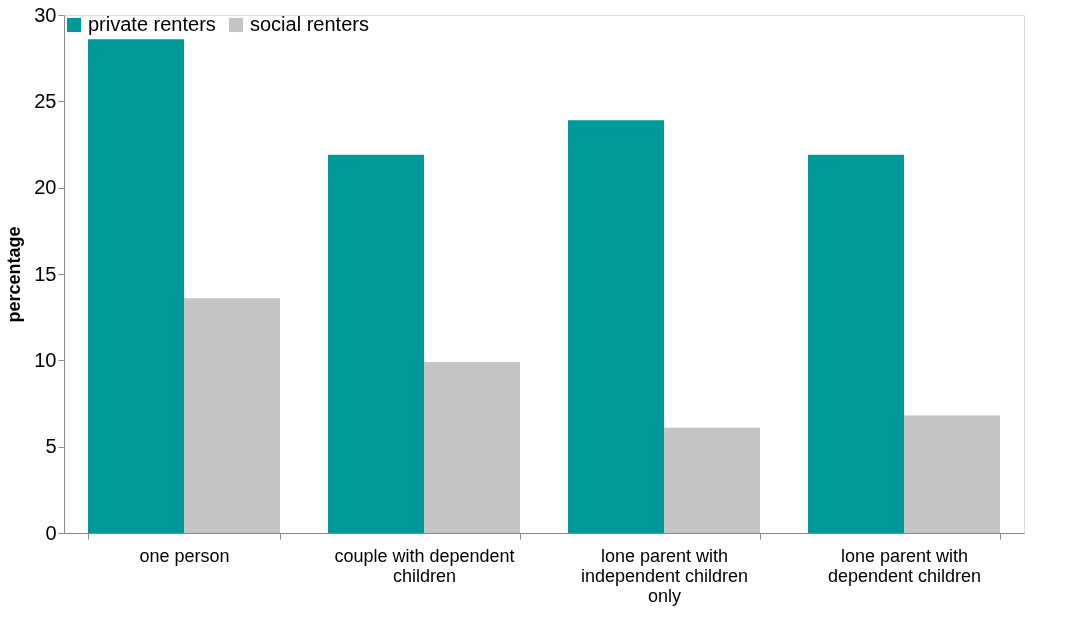 This screenshot has height=639, width=1066. I want to click on y-tick-label: 10, so click(45, 359).